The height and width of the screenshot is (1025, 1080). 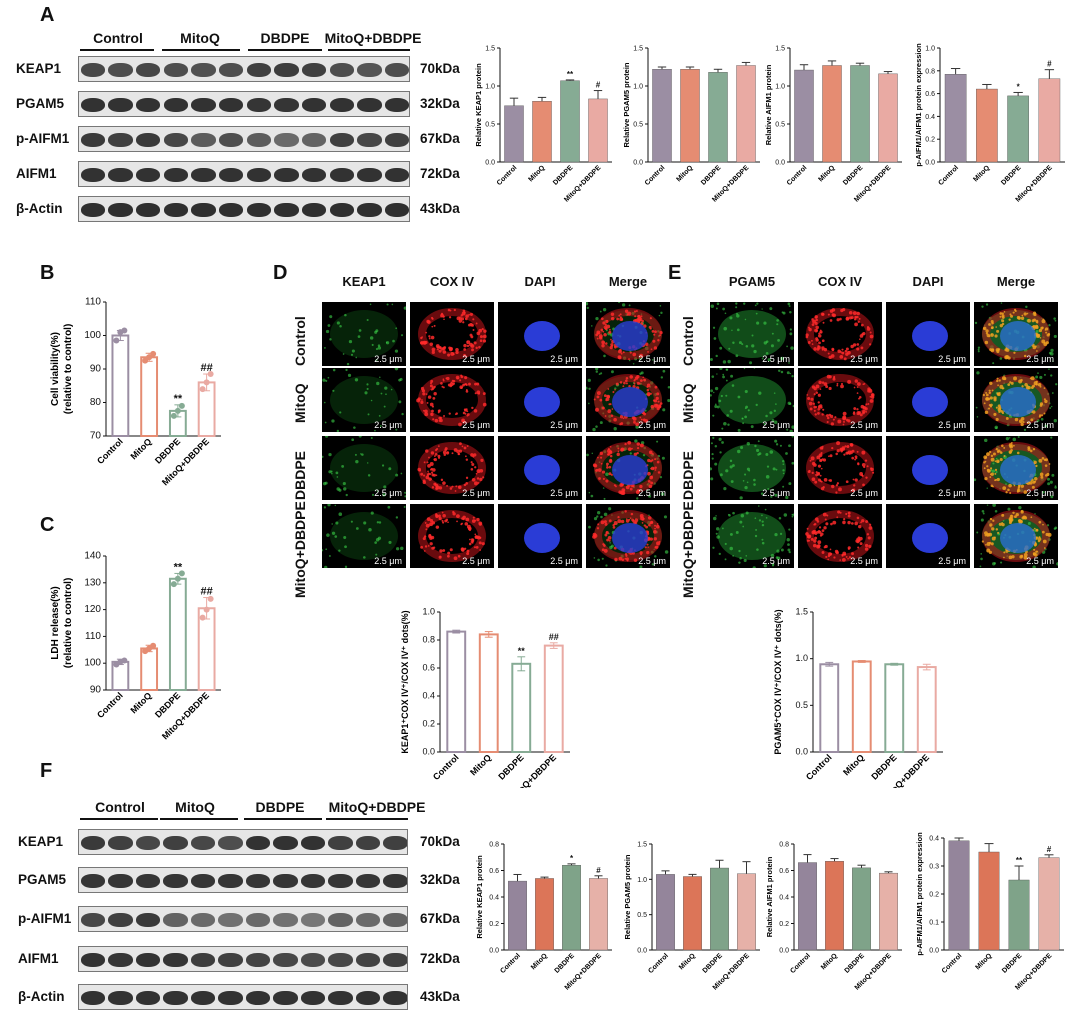 What do you see at coordinates (1016, 400) in the screenshot?
I see `mic-tile-merge: 2.5 μm` at bounding box center [1016, 400].